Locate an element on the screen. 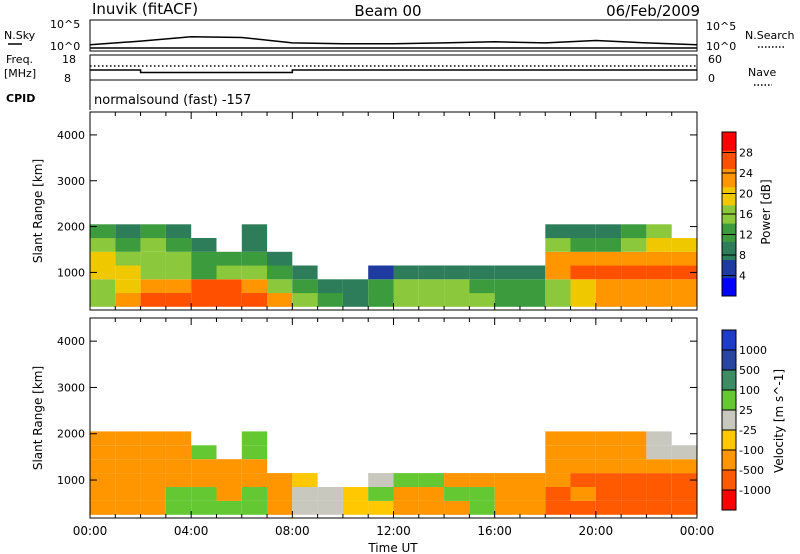 This screenshot has height=554, width=800. x-tick-label: 08:00 is located at coordinates (292, 531).